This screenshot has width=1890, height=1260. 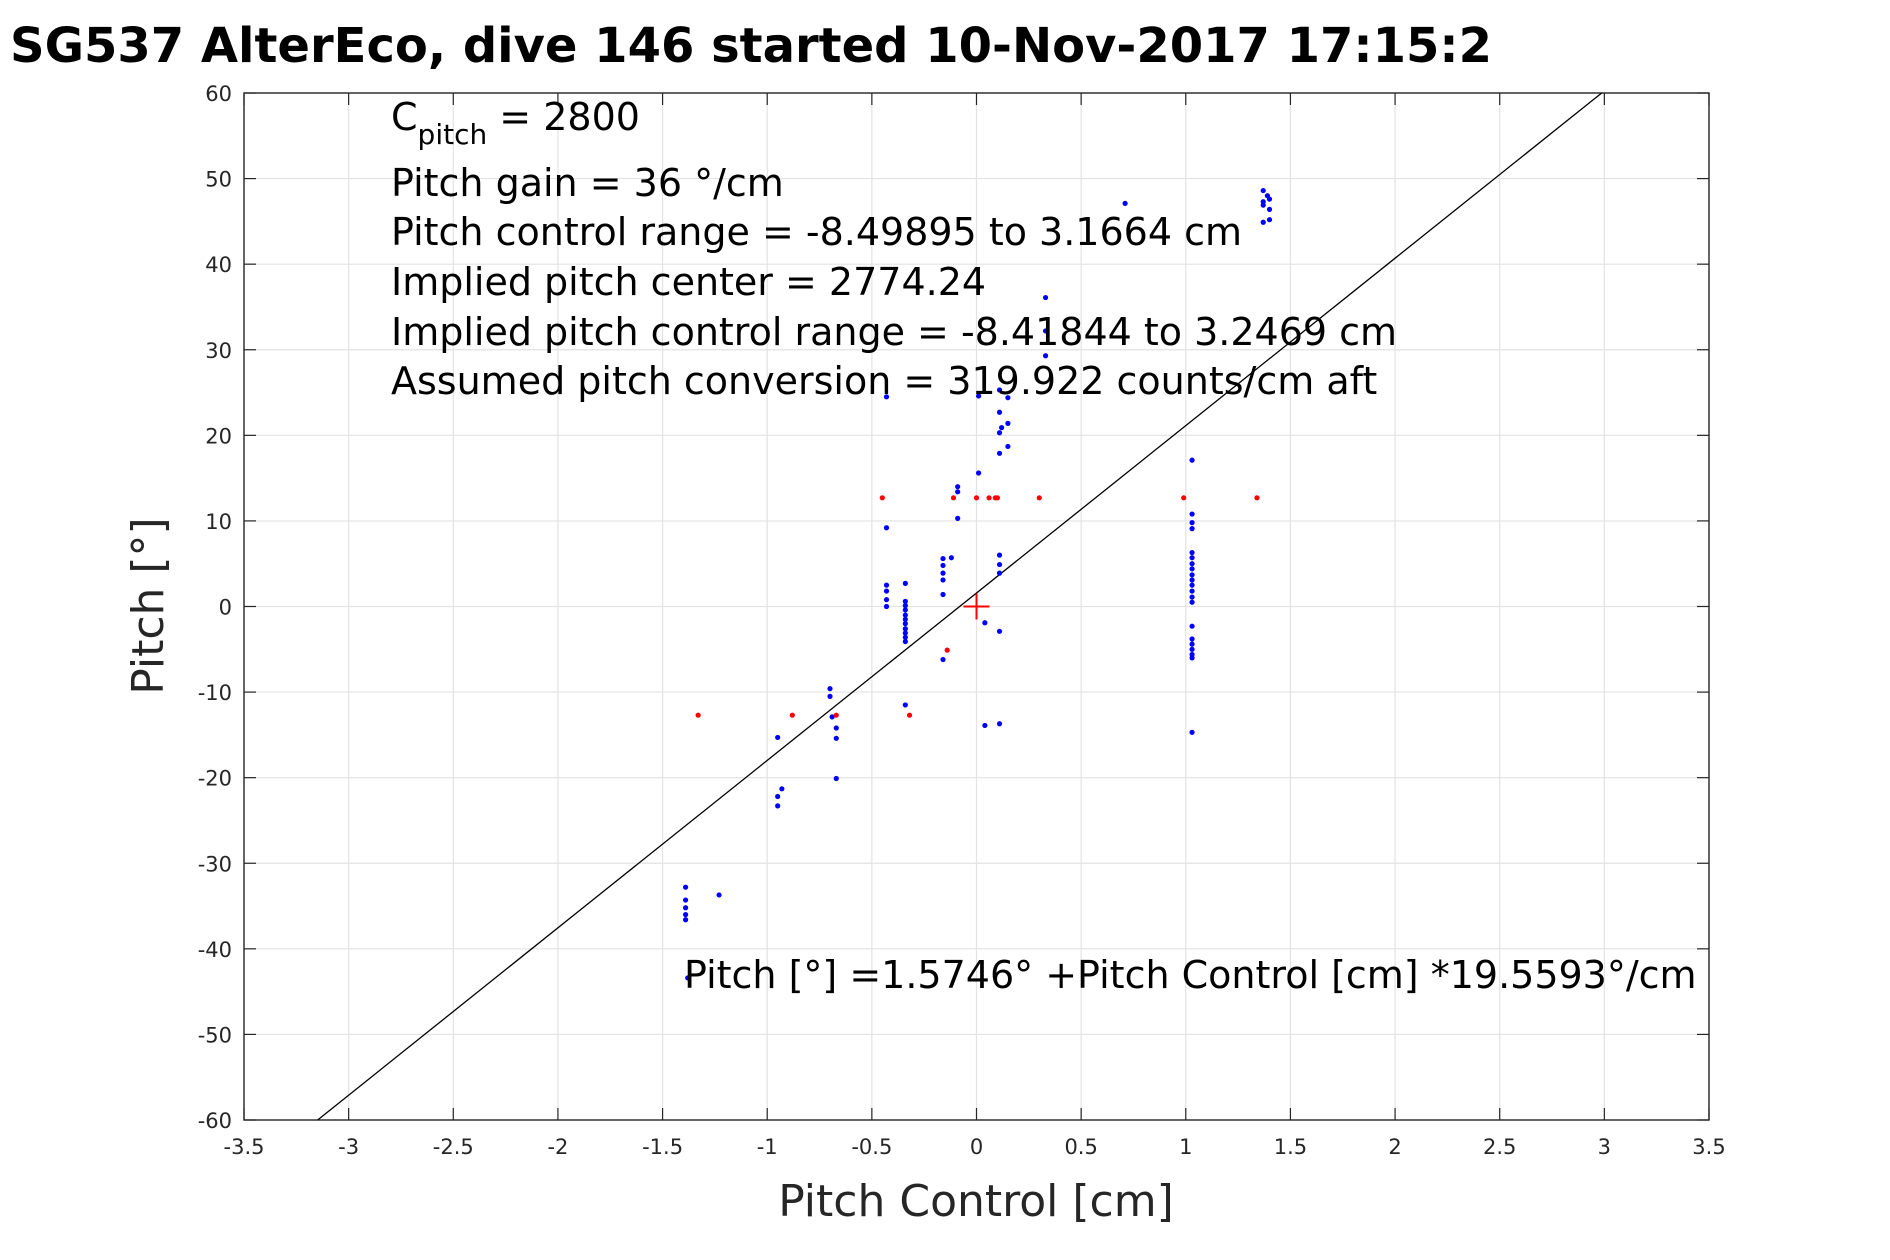 I want to click on y-tick-label: 0, so click(x=225, y=608).